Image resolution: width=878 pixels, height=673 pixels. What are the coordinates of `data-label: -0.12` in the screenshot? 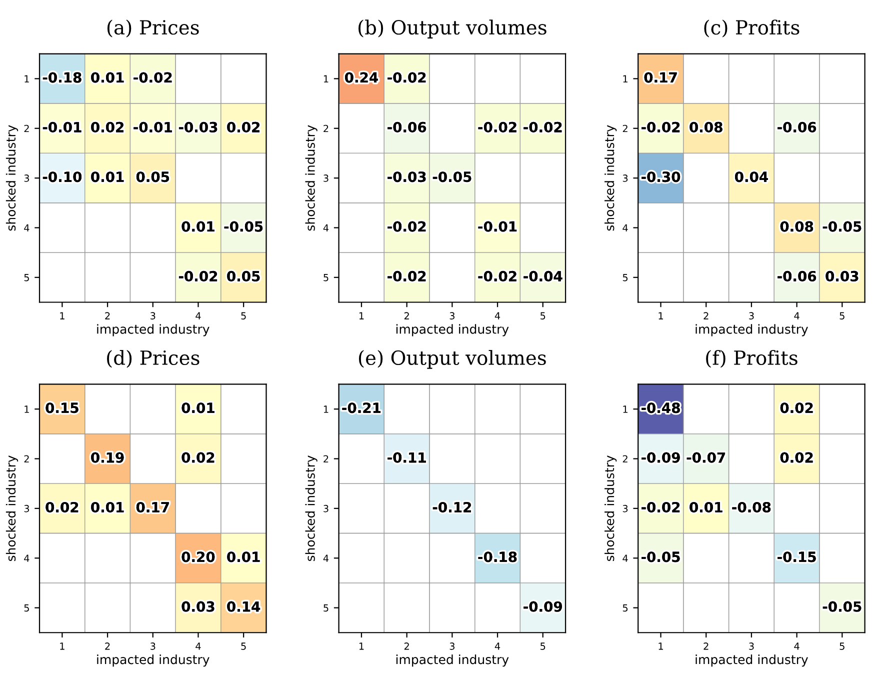 It's located at (451, 507).